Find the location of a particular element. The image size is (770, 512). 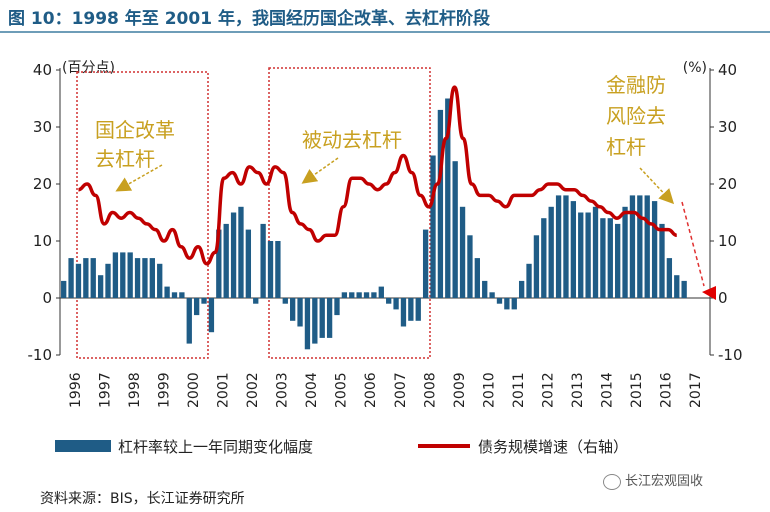

watermark-text: 长江宏观固收 is located at coordinates (664, 481).